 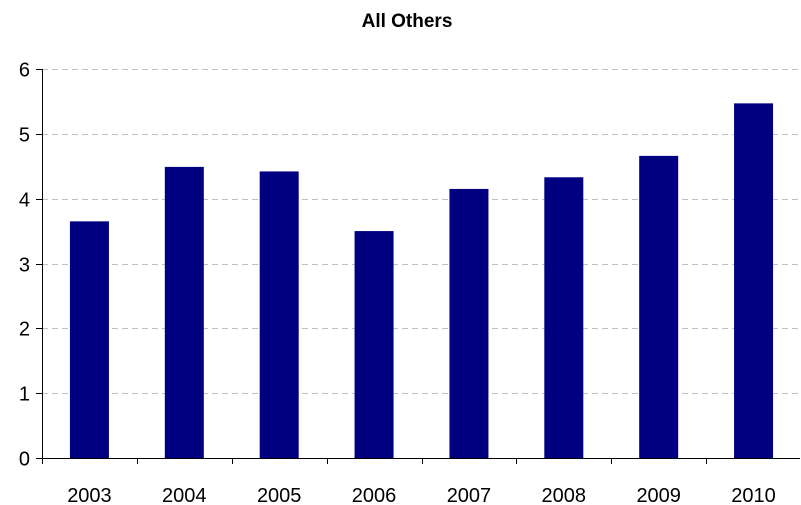 What do you see at coordinates (279, 495) in the screenshot?
I see `x-tick-label-2005: 2005` at bounding box center [279, 495].